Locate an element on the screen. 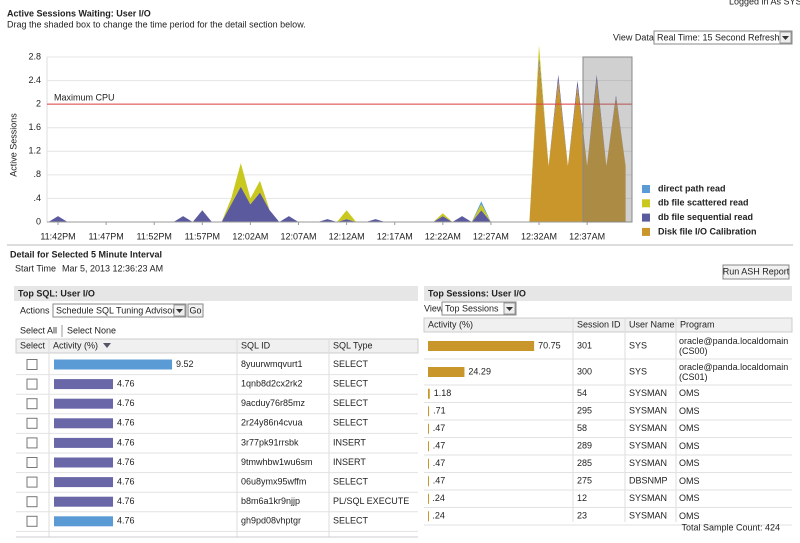  session-id-link: 300 is located at coordinates (584, 371).